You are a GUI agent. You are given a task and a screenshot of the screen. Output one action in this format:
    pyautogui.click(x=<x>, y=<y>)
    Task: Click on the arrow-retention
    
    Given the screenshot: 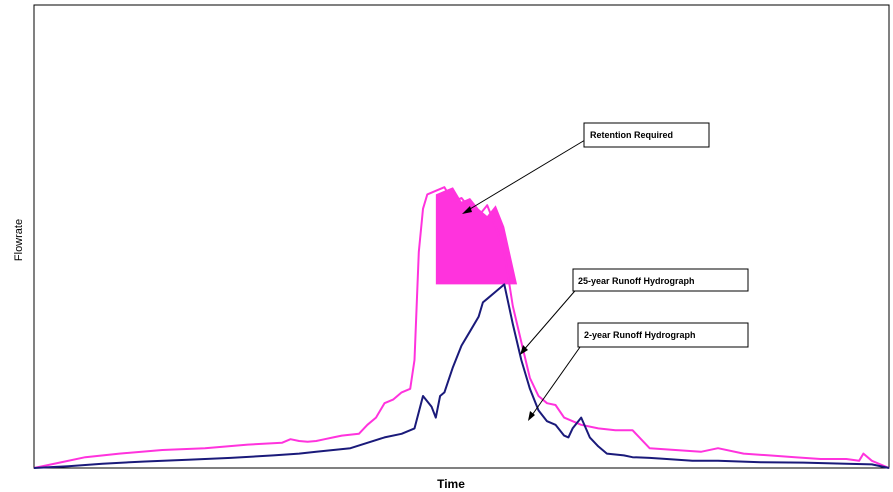 What is the action you would take?
    pyautogui.click(x=525, y=176)
    